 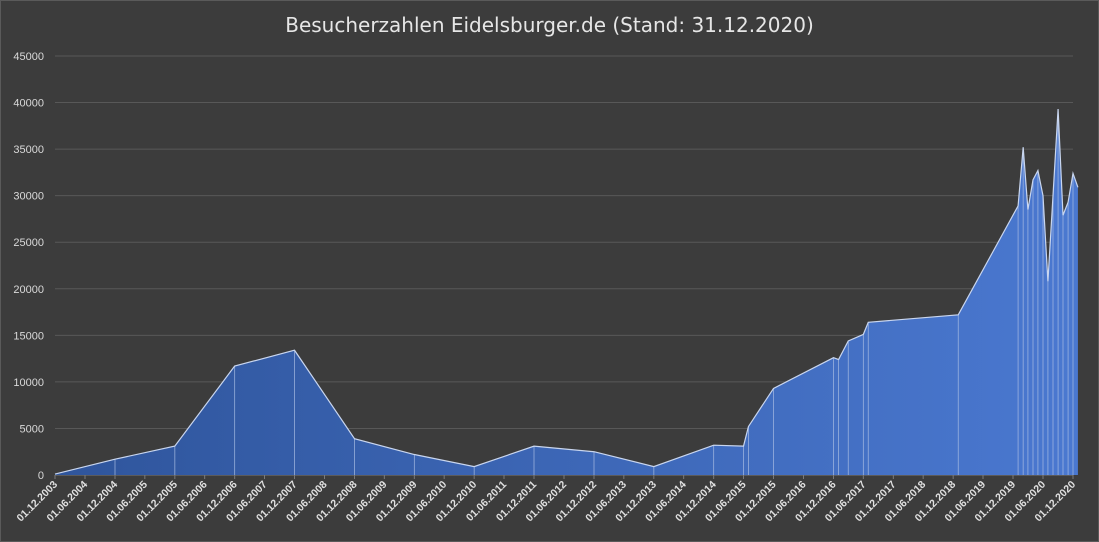 I want to click on y-tick-label: 30000, so click(x=28, y=197).